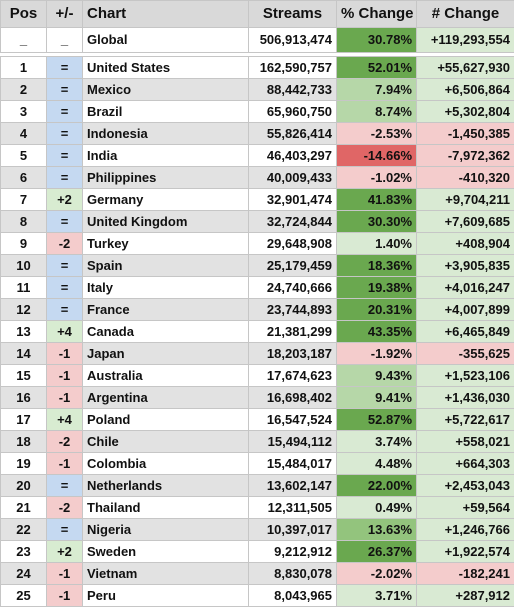 The width and height of the screenshot is (514, 607). Describe the element at coordinates (377, 486) in the screenshot. I see `row-pct-change: 22.00%` at that location.